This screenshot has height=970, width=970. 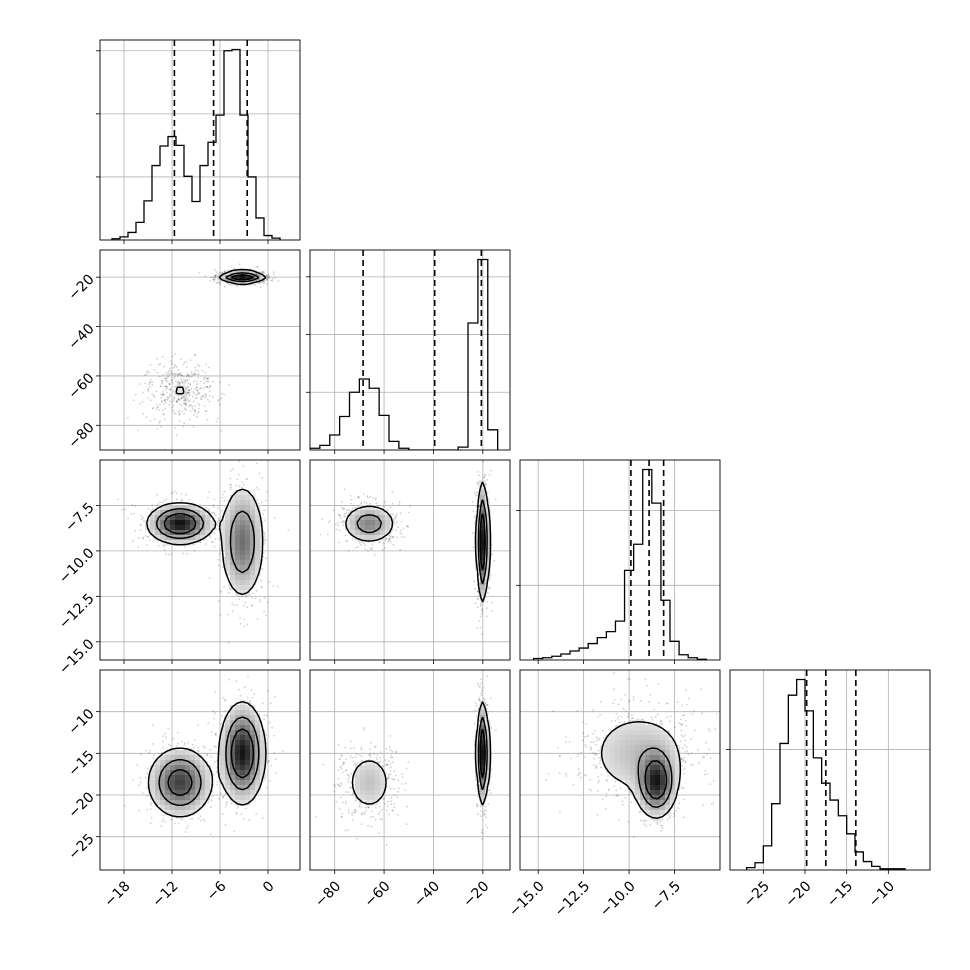 What do you see at coordinates (81, 722) in the screenshot?
I see `y-tick-label: −10` at bounding box center [81, 722].